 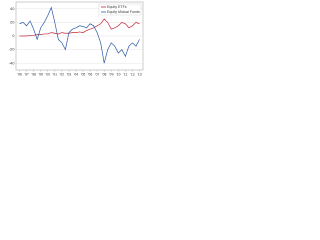 I want to click on x-tick-label: '09, so click(x=111, y=74).